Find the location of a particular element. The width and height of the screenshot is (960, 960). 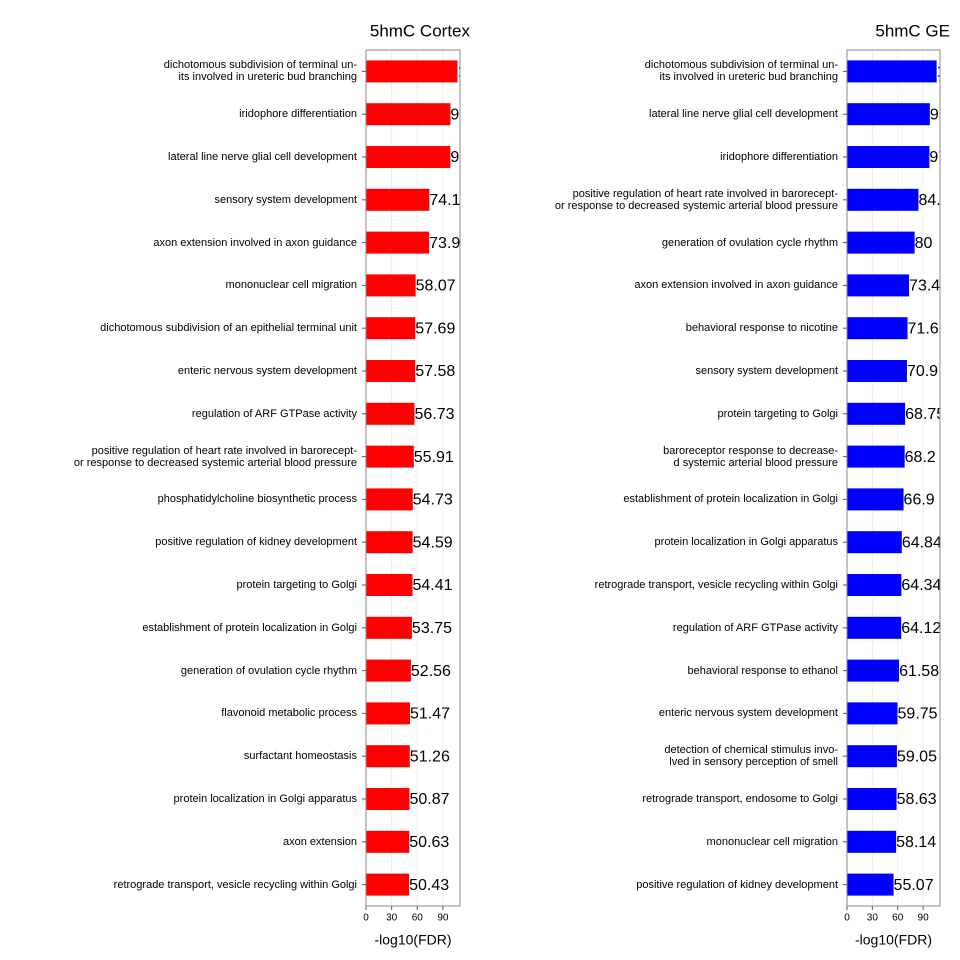

value-label: 73.9 is located at coordinates (444, 243).